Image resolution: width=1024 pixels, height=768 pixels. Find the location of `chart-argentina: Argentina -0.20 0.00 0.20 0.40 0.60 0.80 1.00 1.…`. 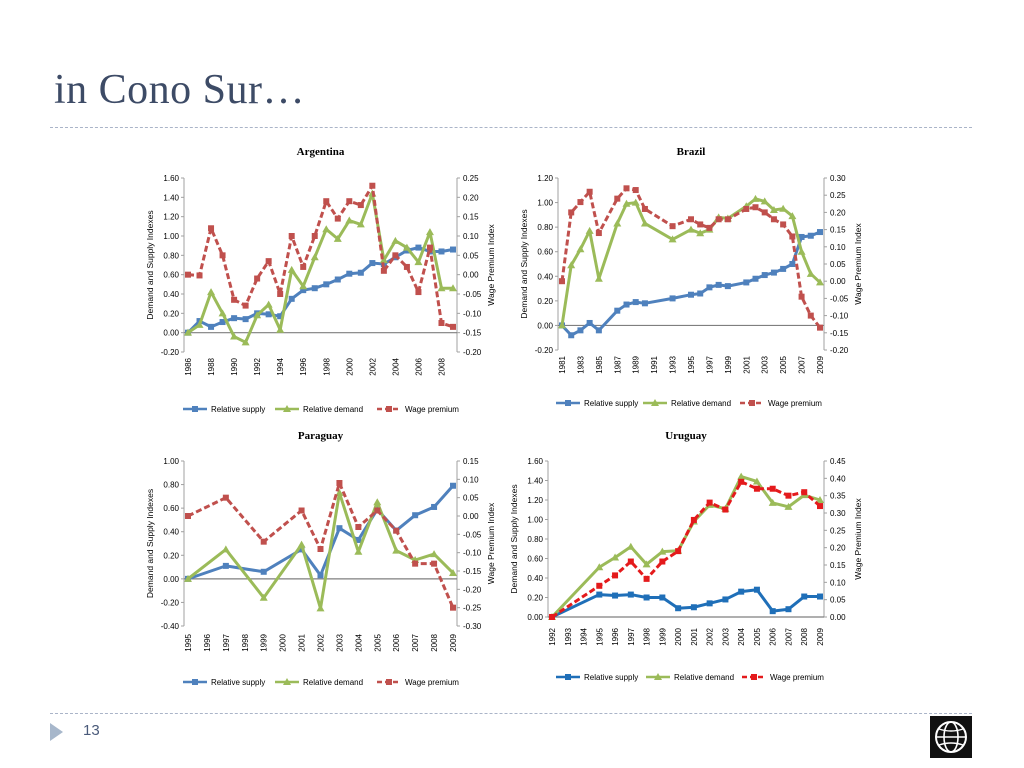

chart-argentina: Argentina -0.20 0.00 0.20 0.40 0.60 0.80 1.00 1.… is located at coordinates (320, 280).